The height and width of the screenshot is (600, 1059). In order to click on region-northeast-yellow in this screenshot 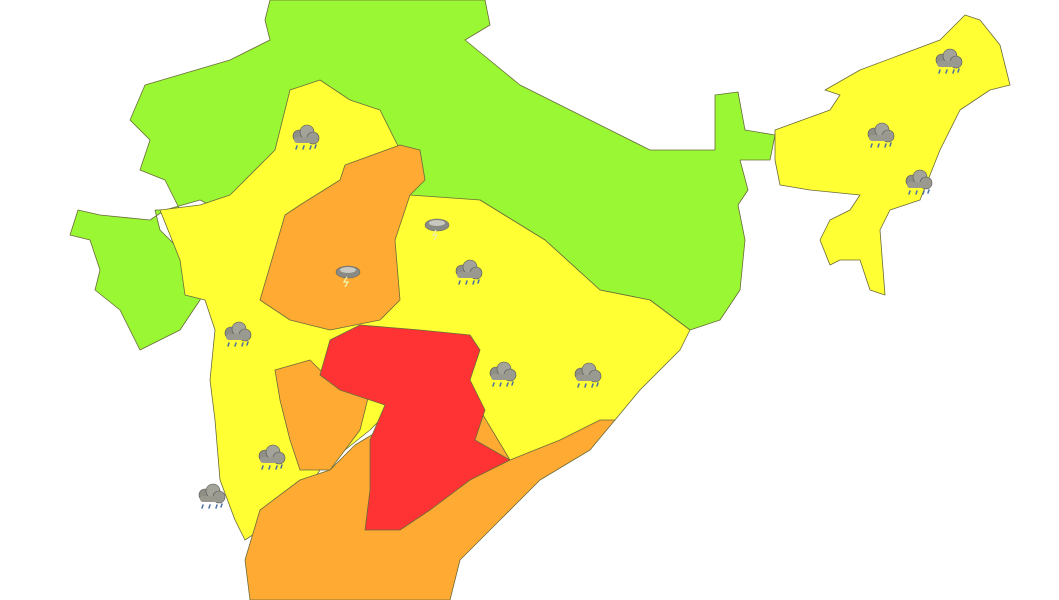, I will do `click(892, 155)`.